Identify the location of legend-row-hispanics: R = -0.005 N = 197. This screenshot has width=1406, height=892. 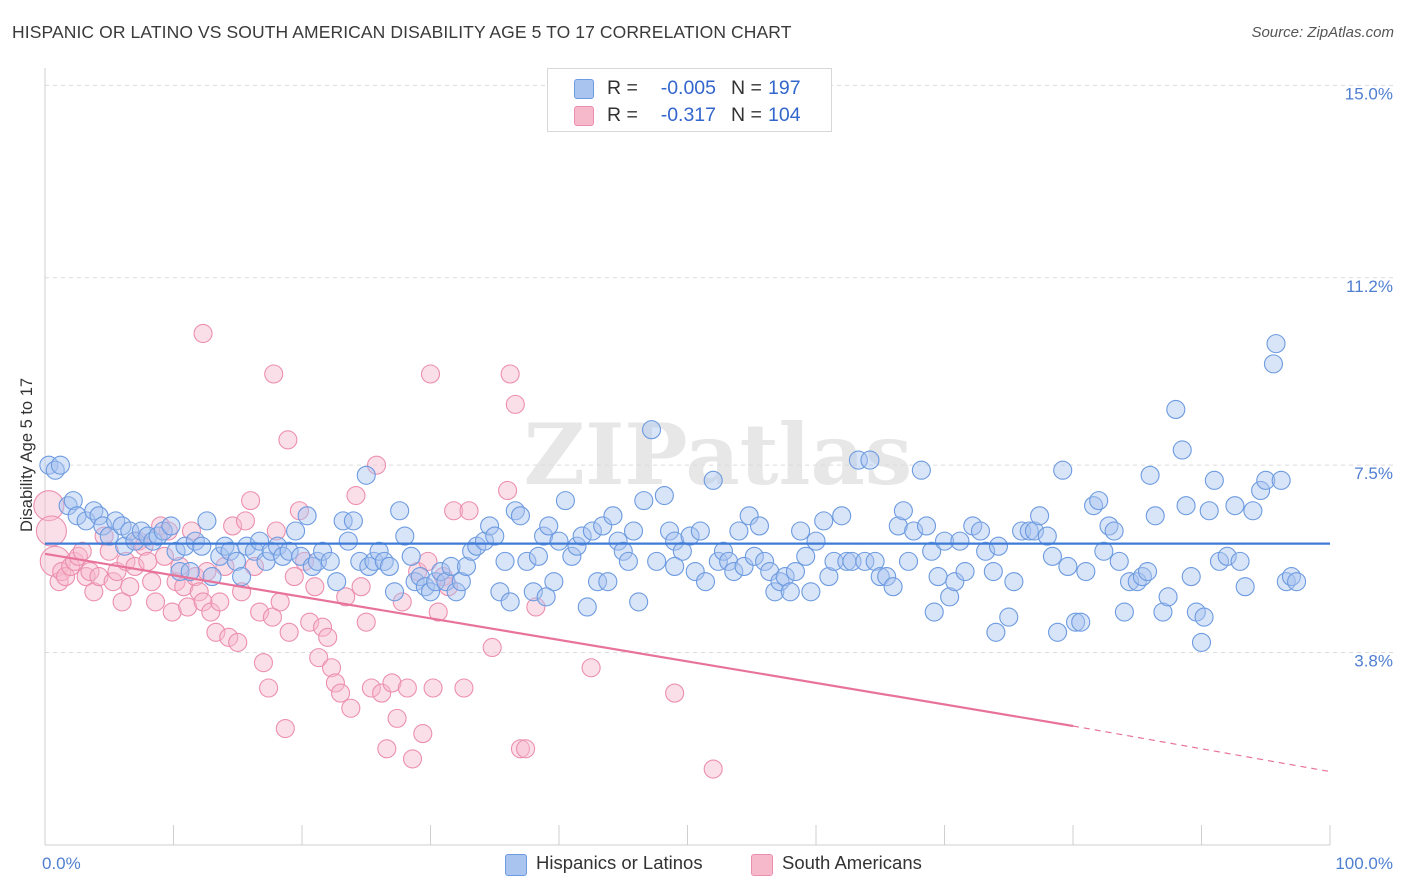
(689, 88).